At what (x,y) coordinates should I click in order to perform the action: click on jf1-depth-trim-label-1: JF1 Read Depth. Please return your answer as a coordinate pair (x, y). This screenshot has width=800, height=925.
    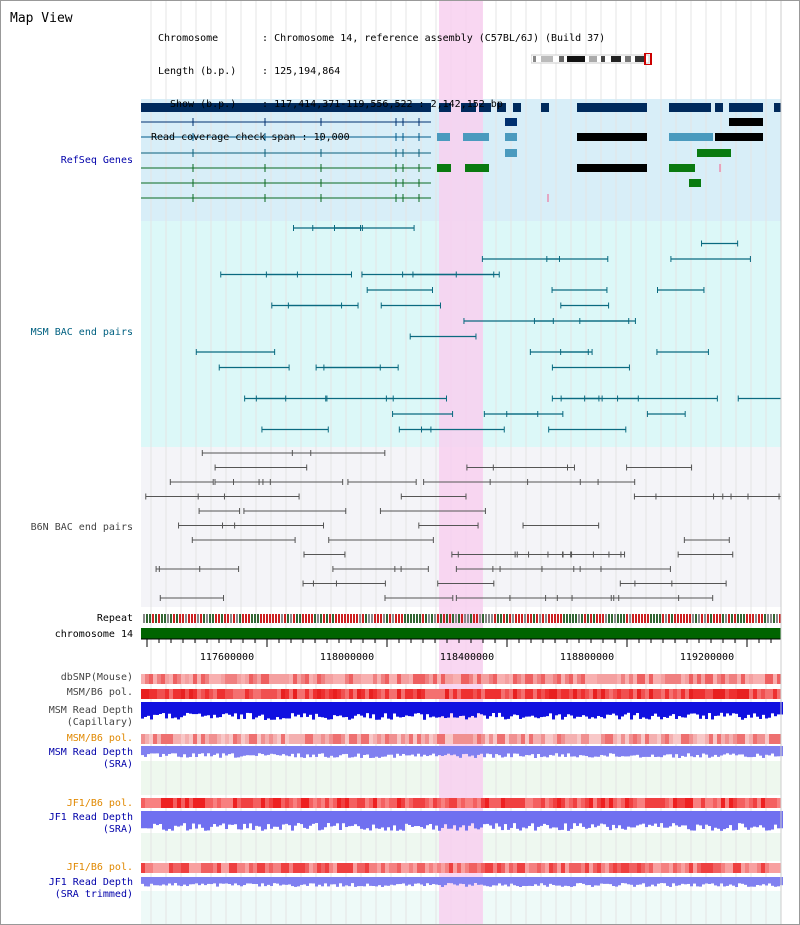
    Looking at the image, I should click on (90, 882).